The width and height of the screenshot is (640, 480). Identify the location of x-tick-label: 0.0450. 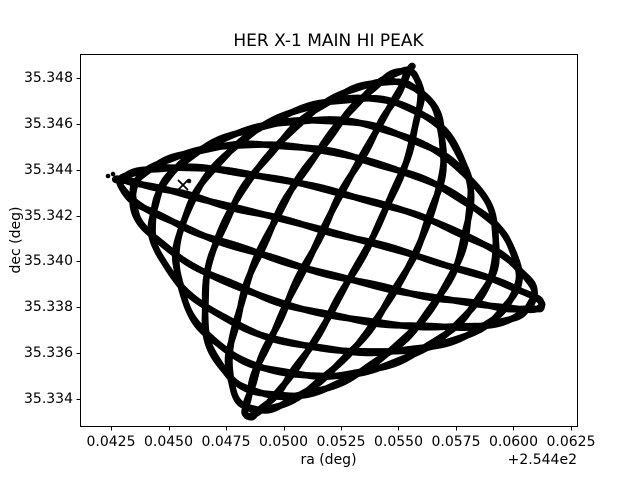
(168, 442).